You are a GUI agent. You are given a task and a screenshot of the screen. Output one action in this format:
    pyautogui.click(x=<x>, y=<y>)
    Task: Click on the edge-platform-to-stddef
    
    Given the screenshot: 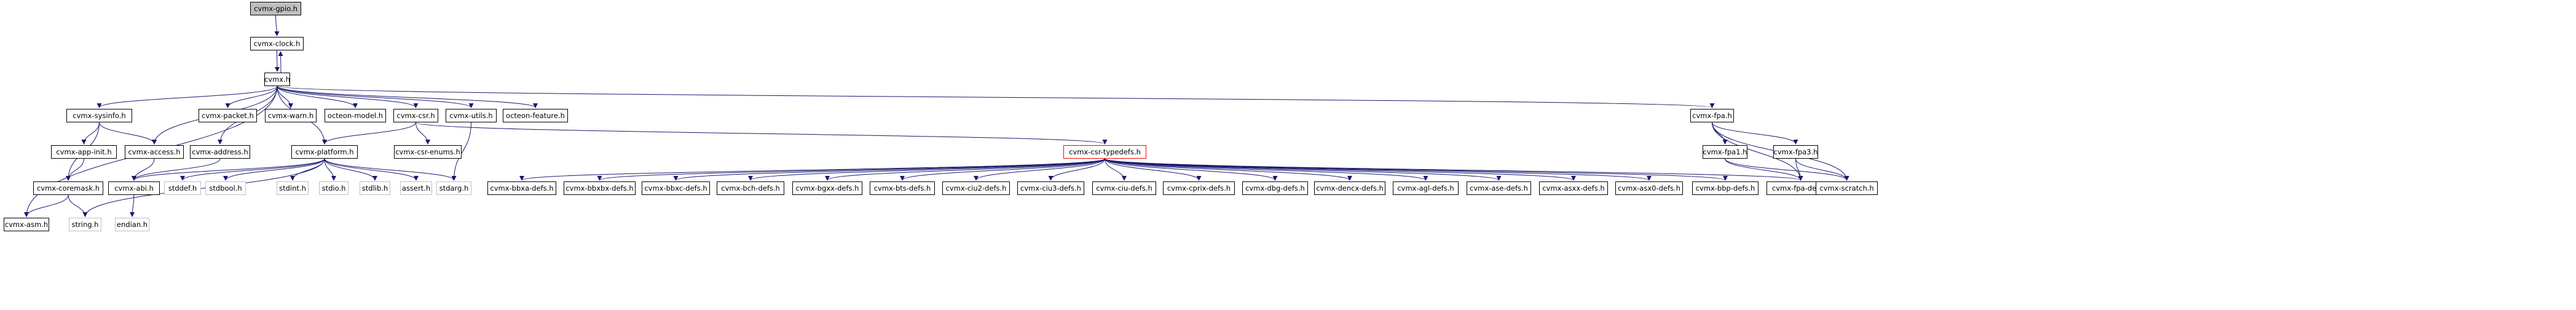 What is the action you would take?
    pyautogui.click(x=253, y=169)
    